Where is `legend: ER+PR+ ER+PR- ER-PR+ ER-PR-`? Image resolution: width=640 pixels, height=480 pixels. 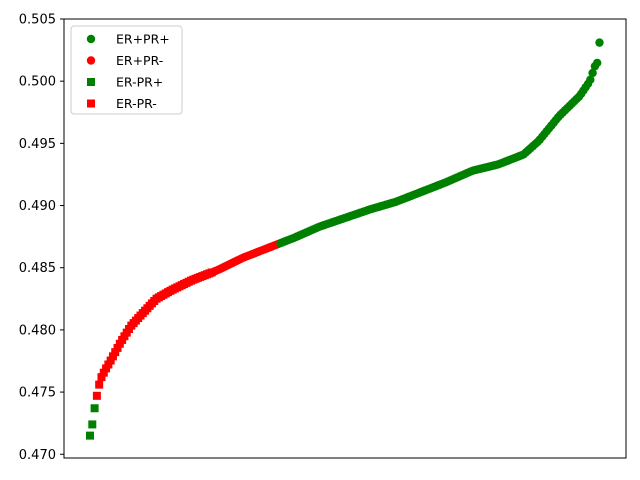 legend: ER+PR+ ER+PR- ER-PR+ ER-PR- is located at coordinates (126, 70).